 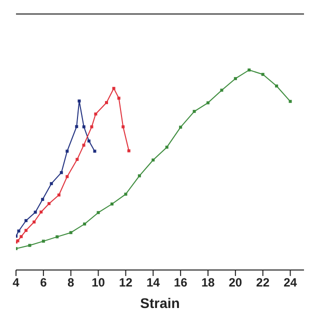 What do you see at coordinates (160, 303) in the screenshot?
I see `x-axis-title: Strain` at bounding box center [160, 303].